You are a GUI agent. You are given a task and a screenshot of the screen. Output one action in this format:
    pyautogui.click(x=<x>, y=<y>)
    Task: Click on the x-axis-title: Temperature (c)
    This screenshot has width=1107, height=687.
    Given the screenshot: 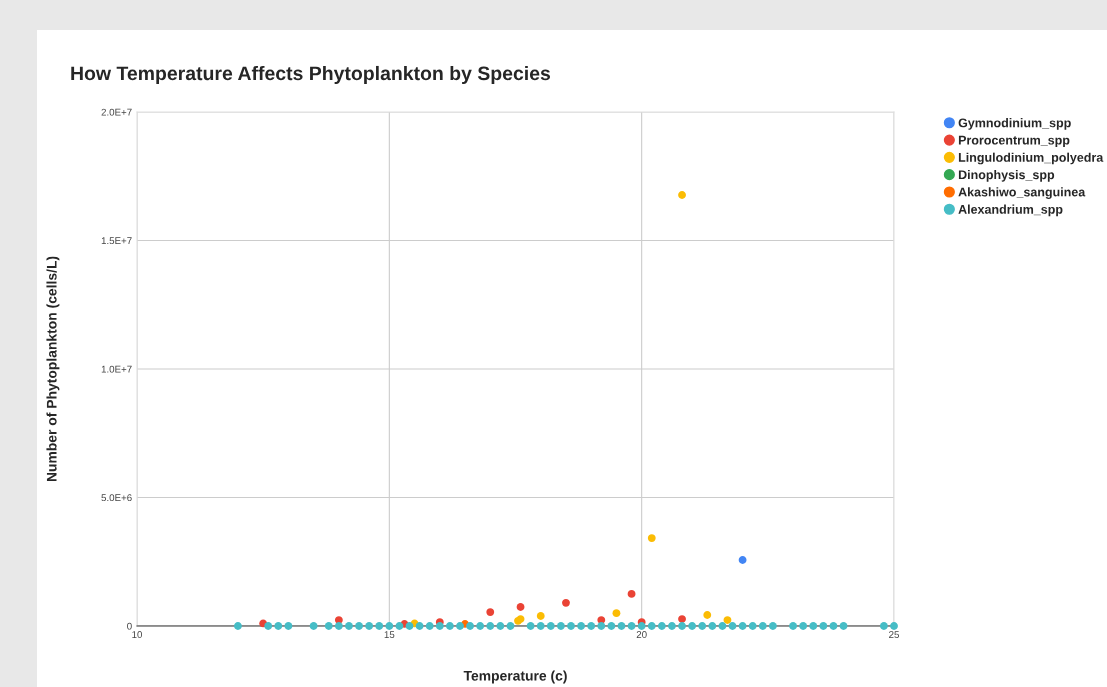 What is the action you would take?
    pyautogui.click(x=515, y=677)
    